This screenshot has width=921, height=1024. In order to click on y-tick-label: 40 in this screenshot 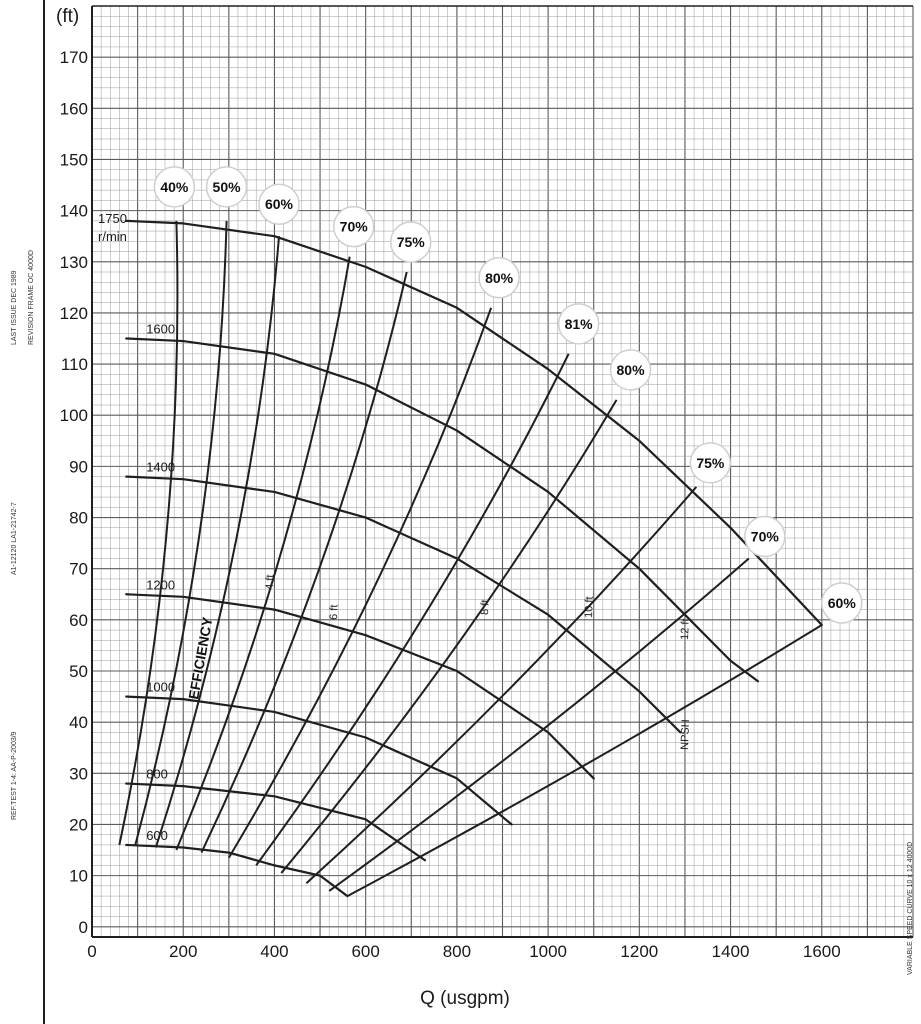, I will do `click(78, 722)`.